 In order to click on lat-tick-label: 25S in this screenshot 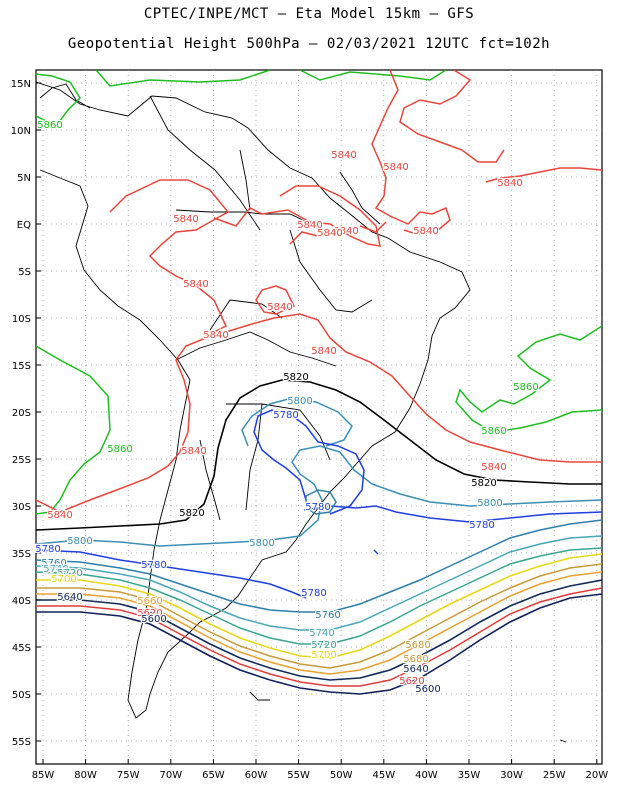, I will do `click(21, 460)`.